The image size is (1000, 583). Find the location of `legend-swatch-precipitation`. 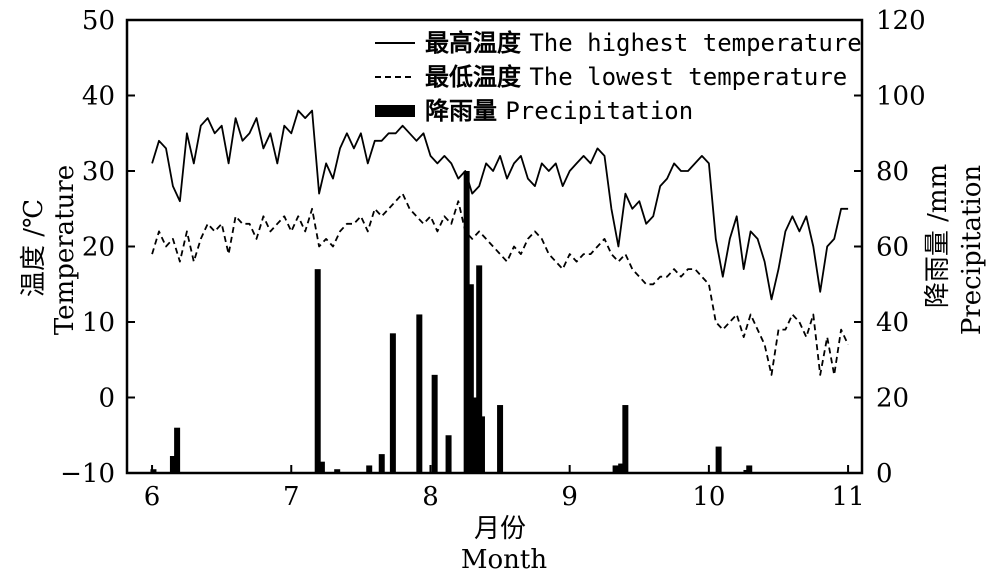

legend-swatch-precipitation is located at coordinates (395, 111).